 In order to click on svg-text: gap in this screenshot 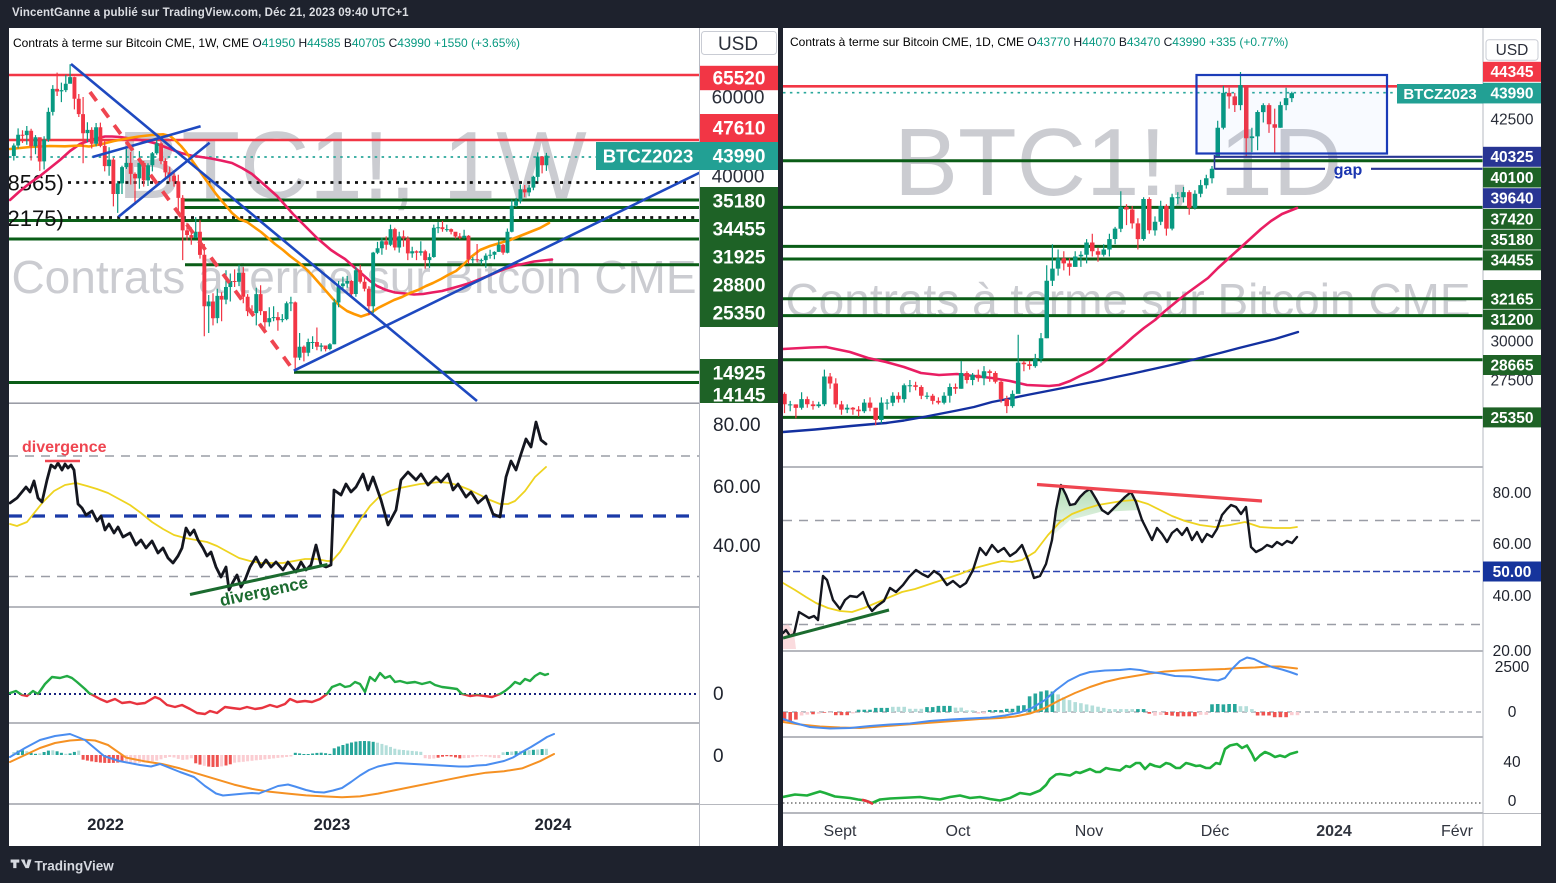, I will do `click(1348, 170)`.